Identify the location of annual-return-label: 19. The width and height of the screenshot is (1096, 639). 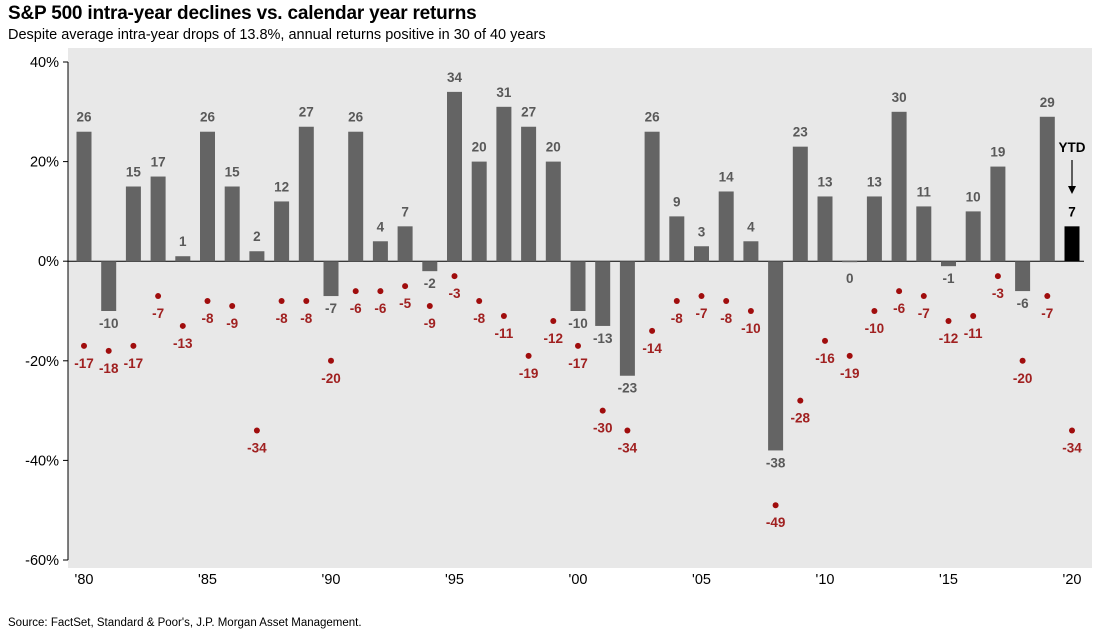
(997, 152).